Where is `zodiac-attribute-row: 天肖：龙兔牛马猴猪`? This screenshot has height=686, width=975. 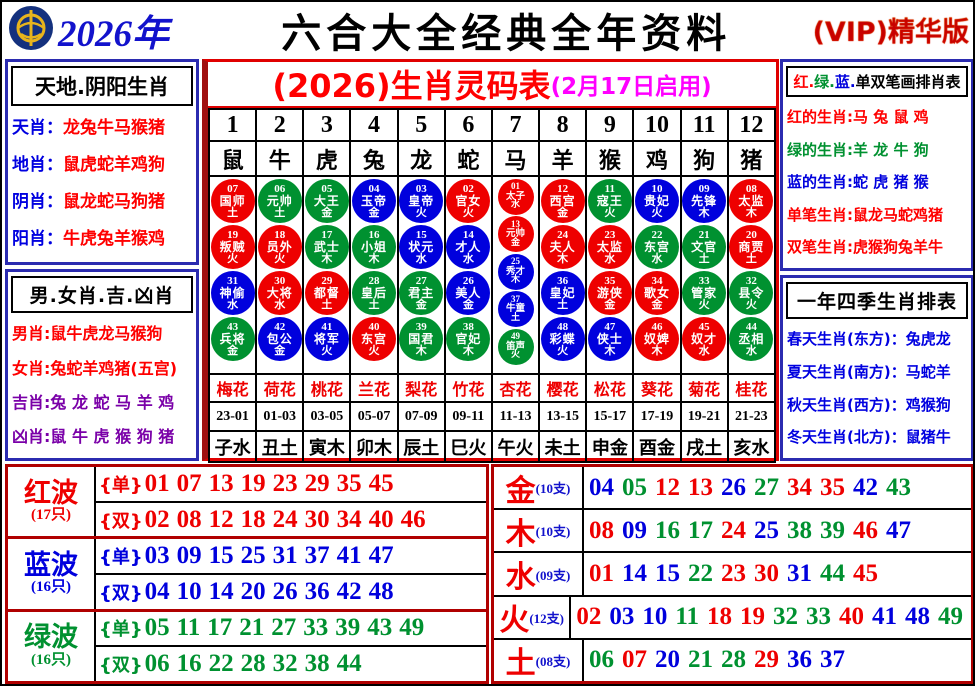 zodiac-attribute-row: 天肖：龙兔牛马猴猪 is located at coordinates (102, 128).